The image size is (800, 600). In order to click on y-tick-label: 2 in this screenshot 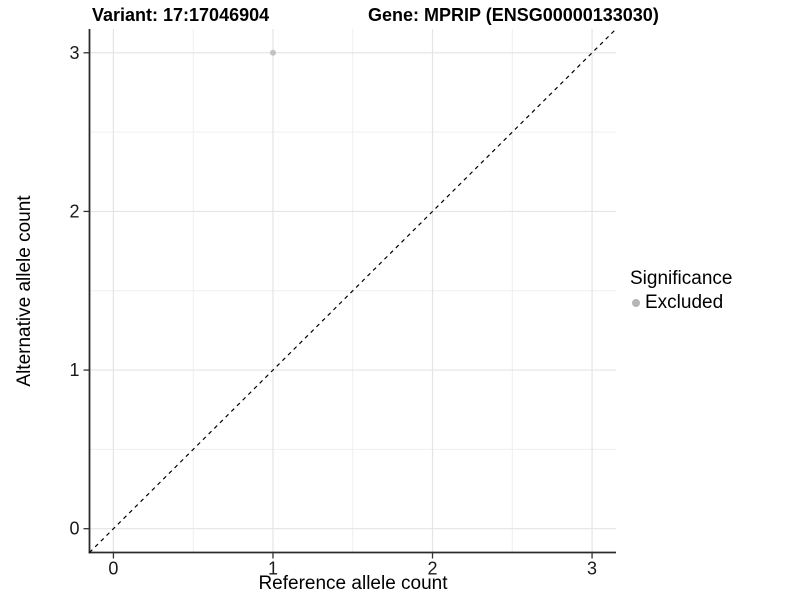, I will do `click(74, 211)`.